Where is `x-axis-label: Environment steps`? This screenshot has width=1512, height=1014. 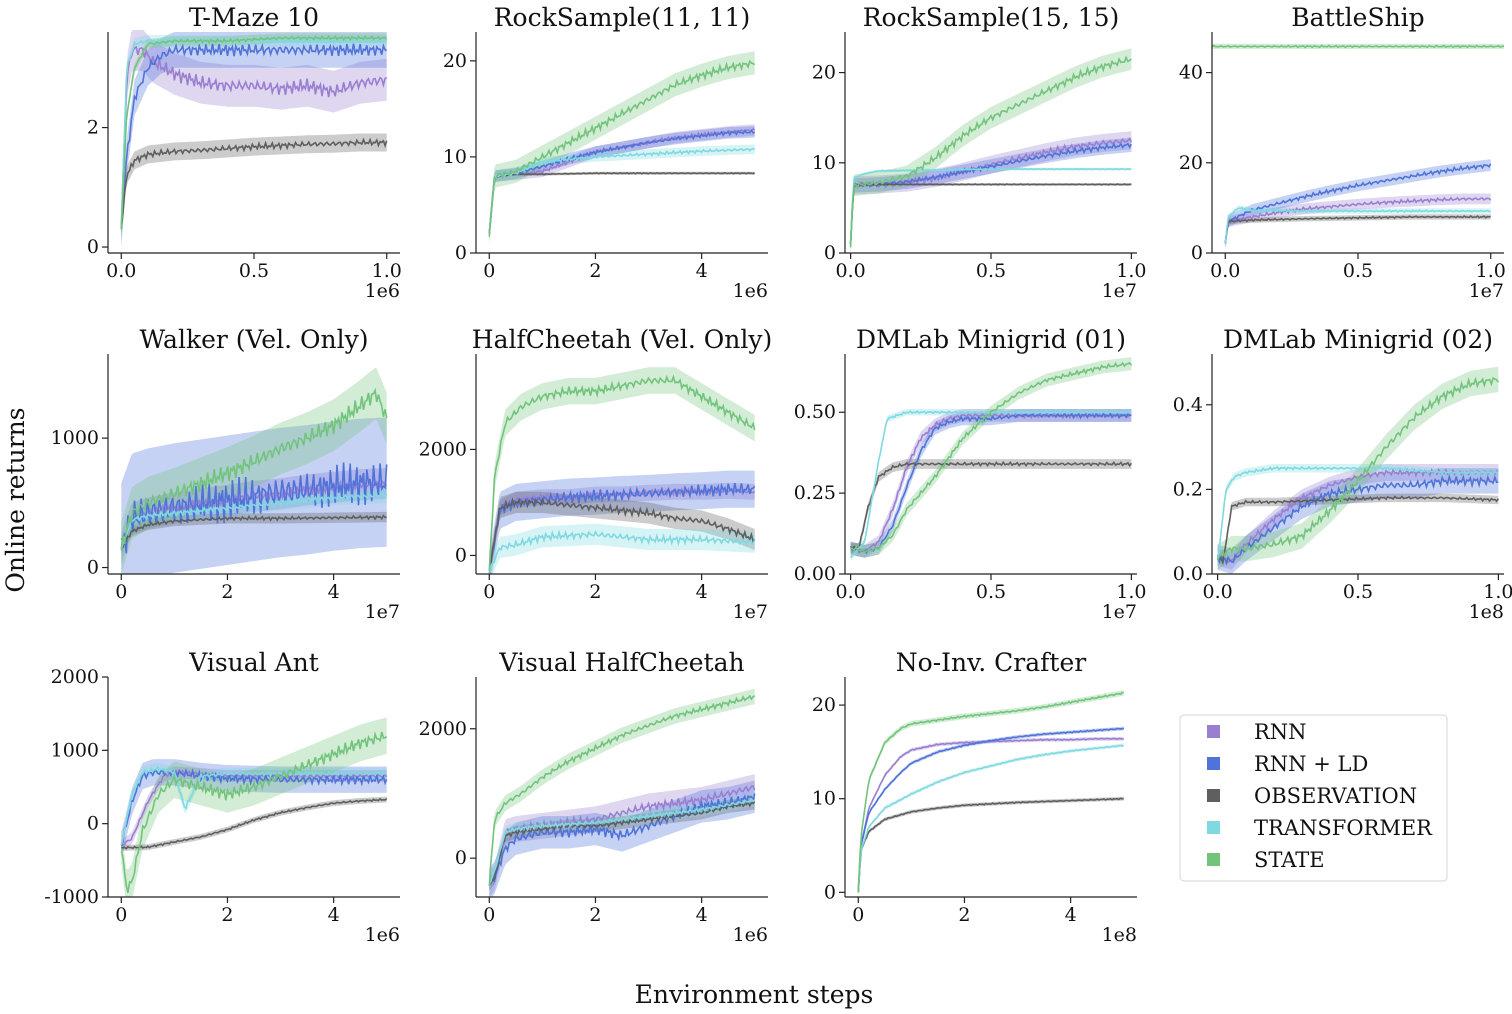 x-axis-label: Environment steps is located at coordinates (754, 994).